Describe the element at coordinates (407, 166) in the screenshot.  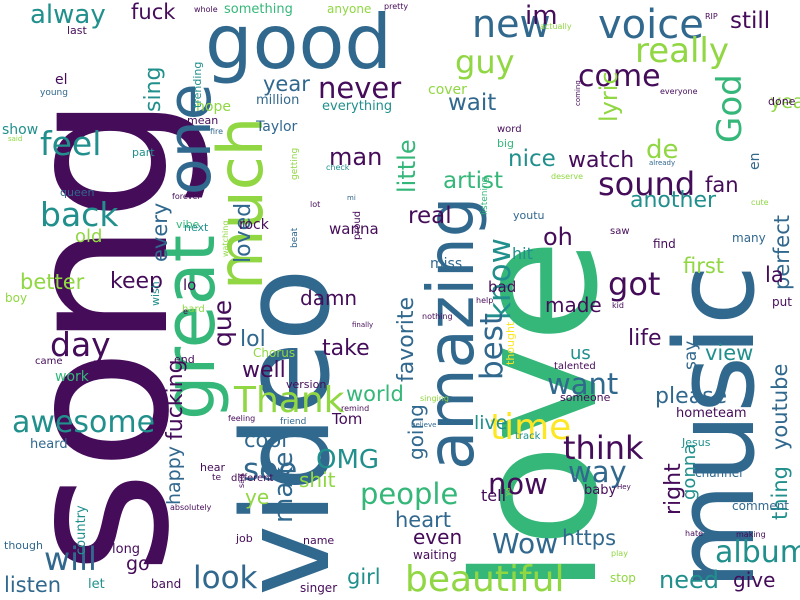
I see `cloud-word: little` at that location.